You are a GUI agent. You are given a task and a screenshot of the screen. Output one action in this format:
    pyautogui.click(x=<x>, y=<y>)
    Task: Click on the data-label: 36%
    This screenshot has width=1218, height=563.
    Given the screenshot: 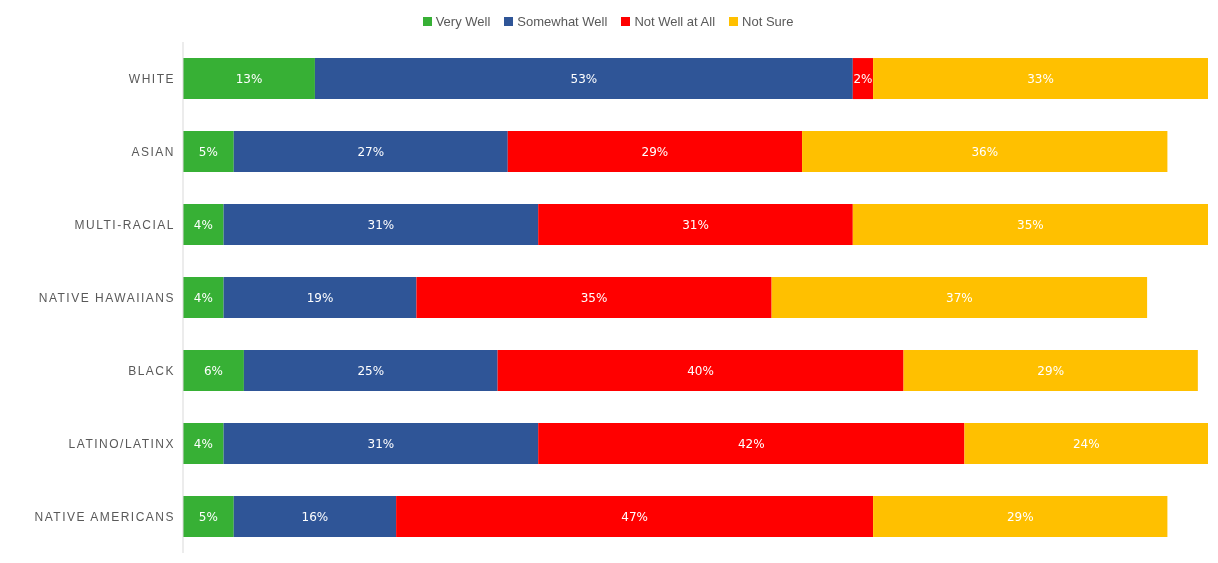 What is the action you would take?
    pyautogui.click(x=985, y=151)
    